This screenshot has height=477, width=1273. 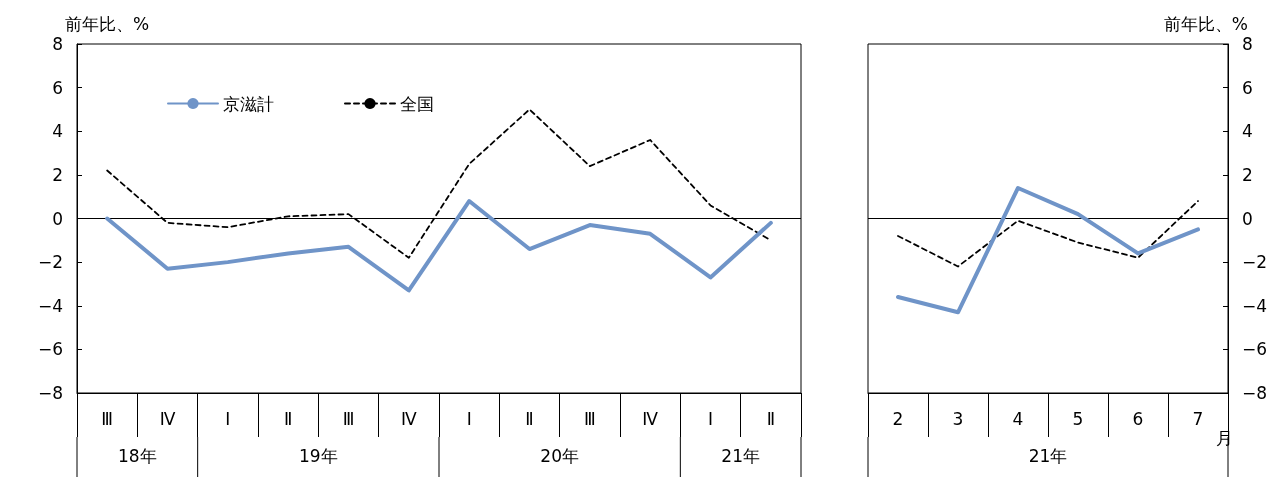 I want to click on legend-label: 全国, so click(x=417, y=103).